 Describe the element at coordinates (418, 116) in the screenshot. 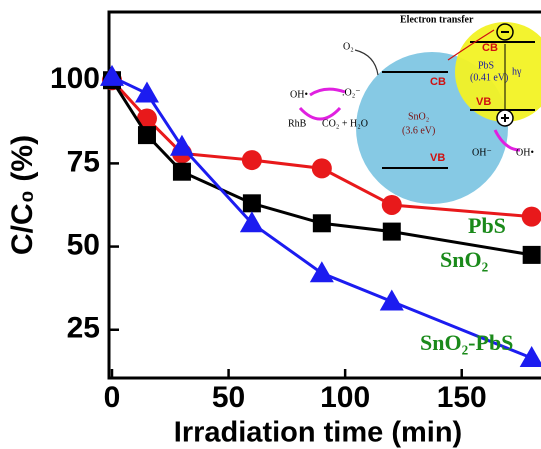

I see `inset-label: SnO₂` at that location.